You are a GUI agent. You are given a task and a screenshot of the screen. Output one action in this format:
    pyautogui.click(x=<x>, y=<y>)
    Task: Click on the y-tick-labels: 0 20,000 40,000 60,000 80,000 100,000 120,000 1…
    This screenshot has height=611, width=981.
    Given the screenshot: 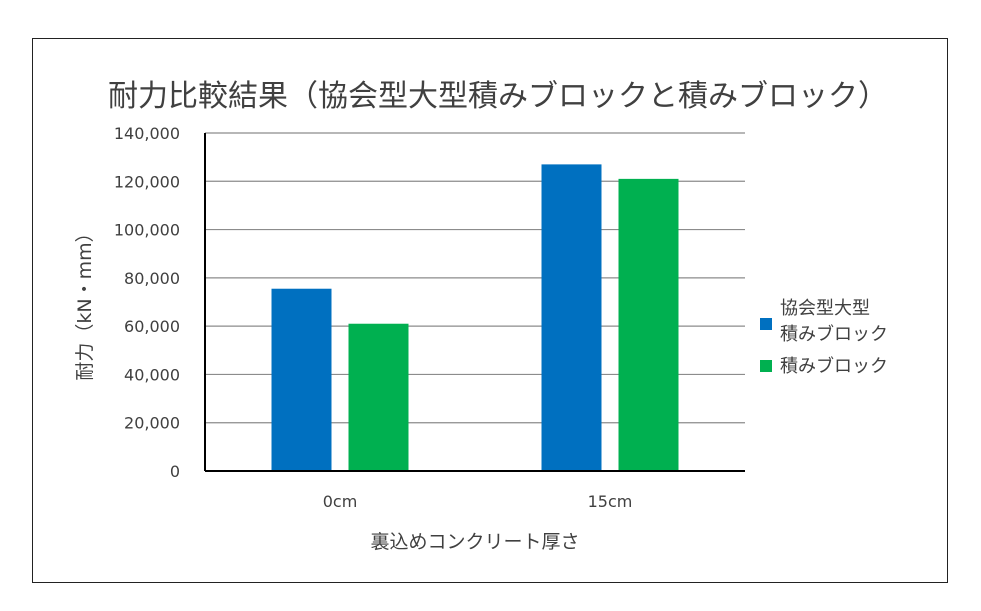 What is the action you would take?
    pyautogui.click(x=147, y=302)
    